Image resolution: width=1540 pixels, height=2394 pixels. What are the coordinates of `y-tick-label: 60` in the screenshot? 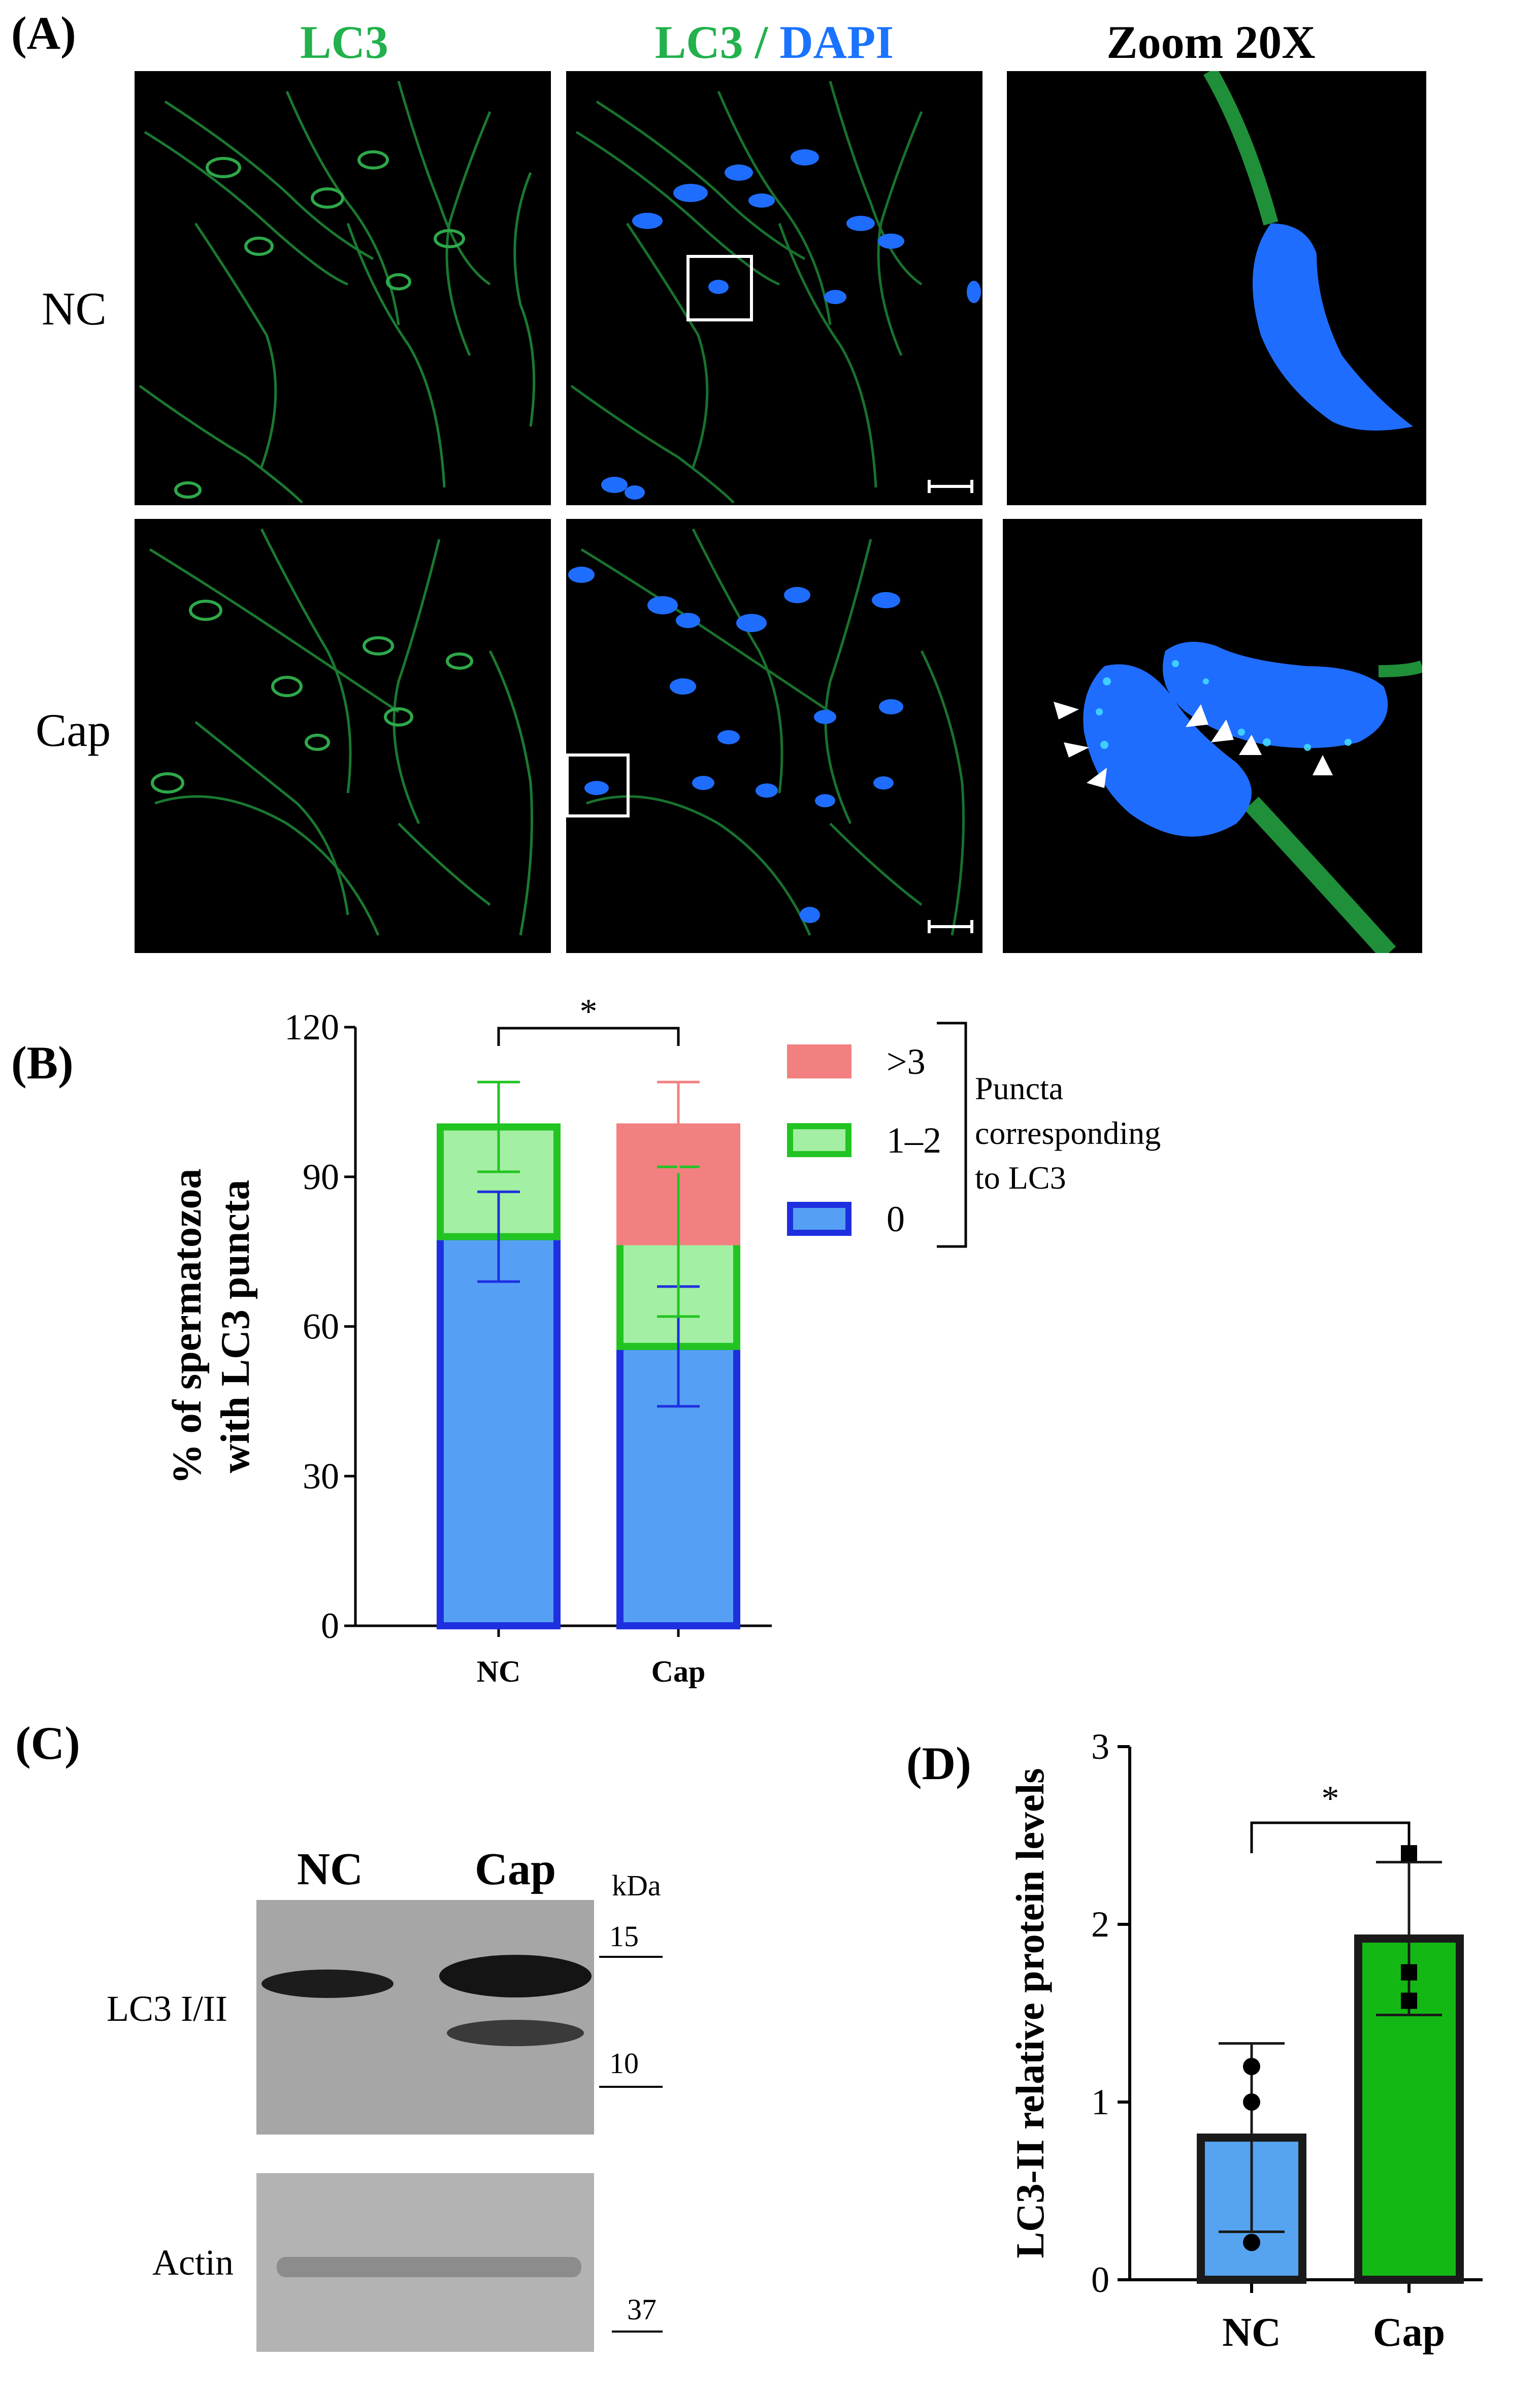 It's located at (321, 1326).